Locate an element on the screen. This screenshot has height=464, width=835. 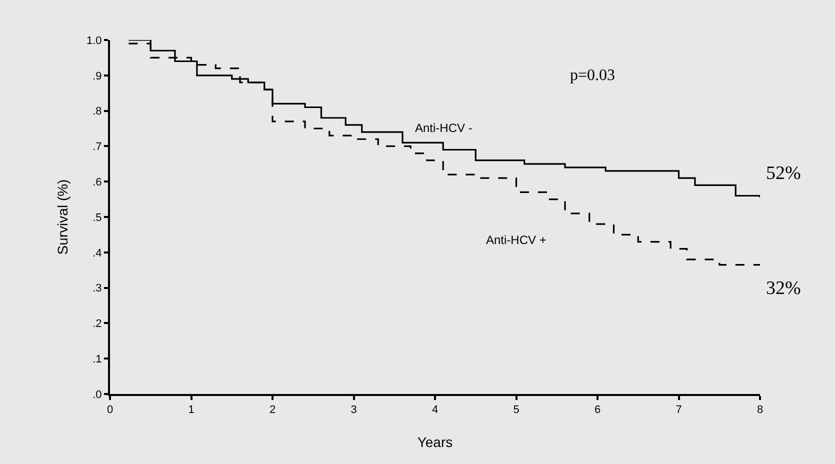
x-tick-label: 3 is located at coordinates (353, 410).